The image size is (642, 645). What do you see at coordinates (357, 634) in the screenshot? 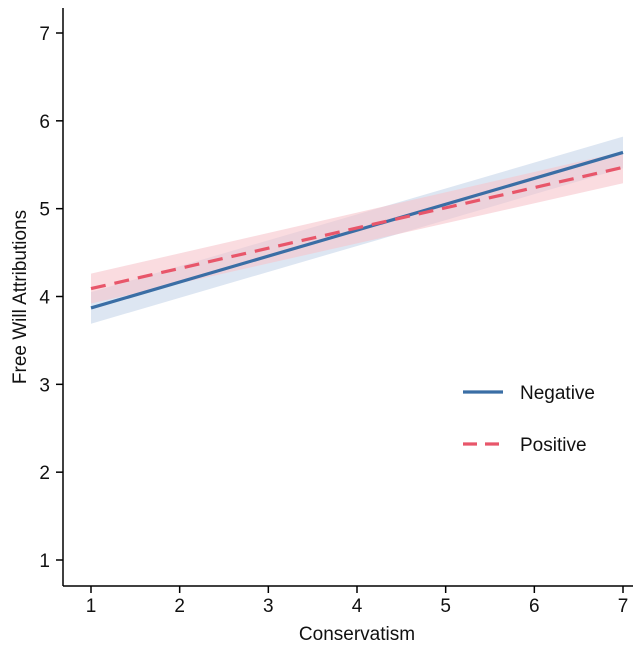
I see `x-axis-label: Conservatism` at bounding box center [357, 634].